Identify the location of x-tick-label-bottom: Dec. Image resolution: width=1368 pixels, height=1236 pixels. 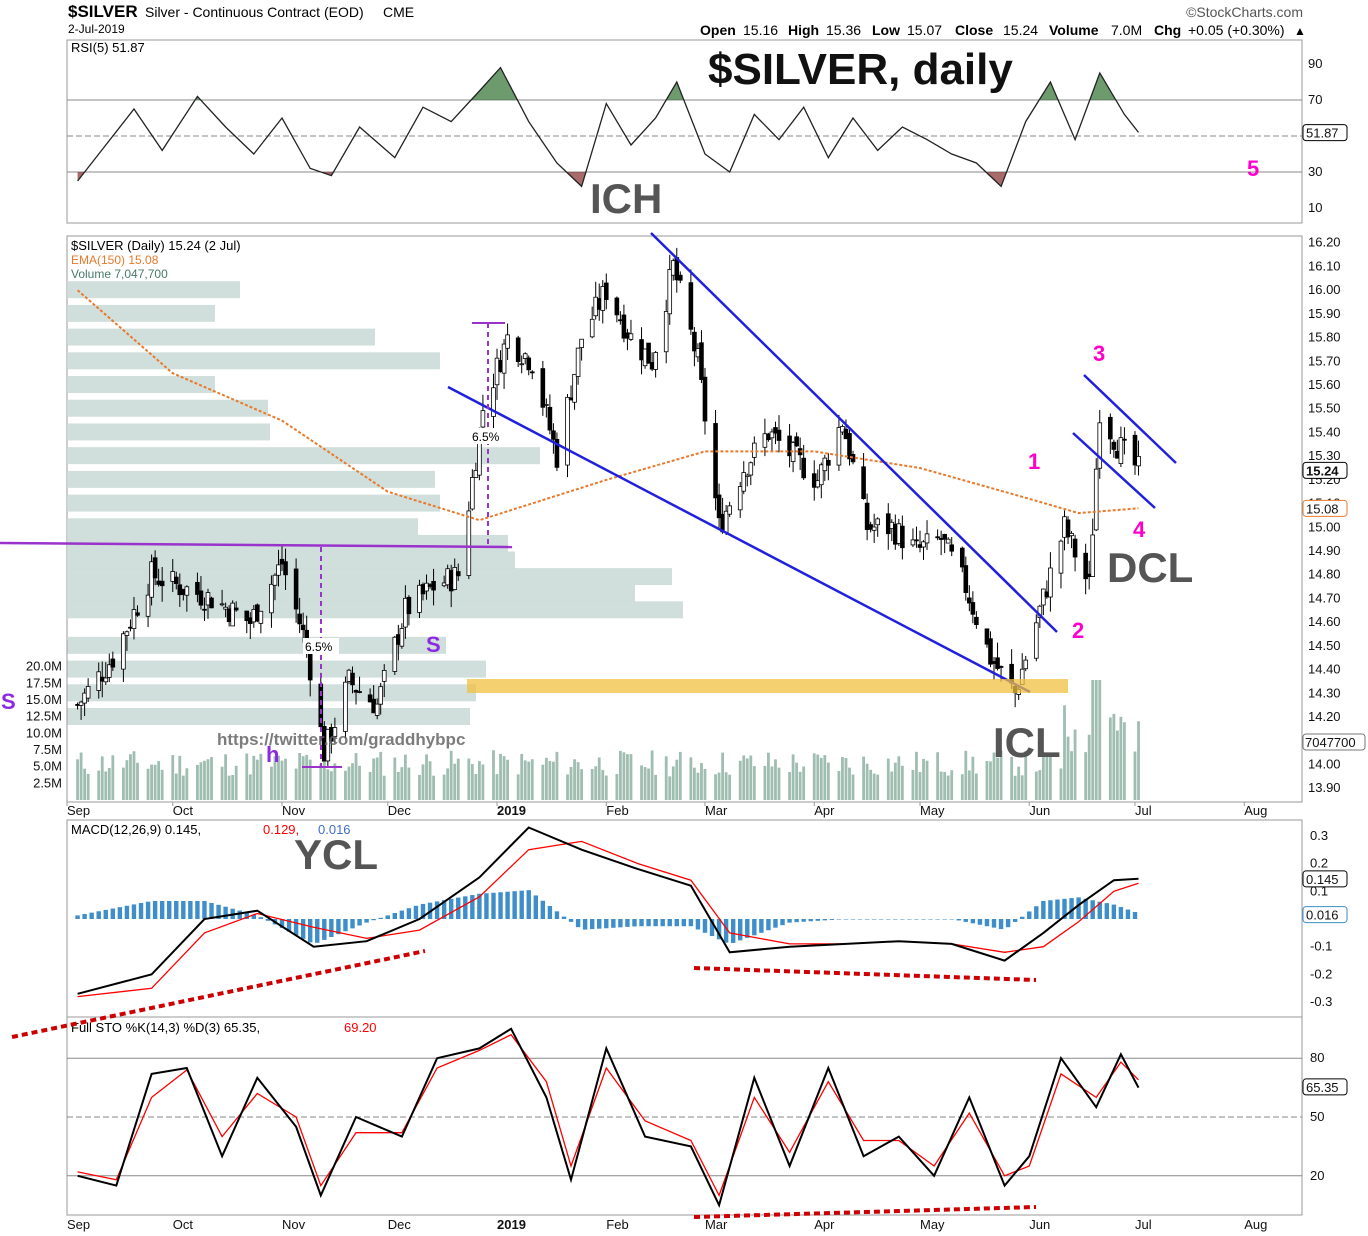
(400, 1224).